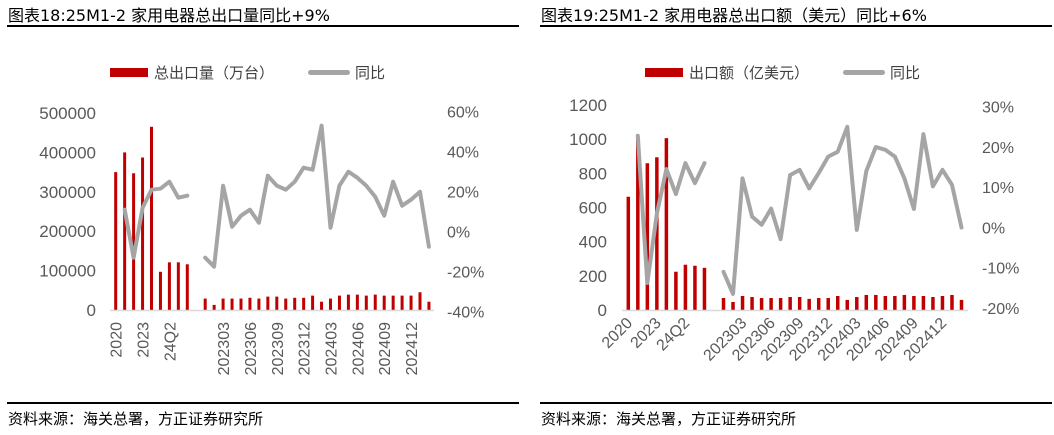 The height and width of the screenshot is (435, 1054). I want to click on x-tick-label: 202412, so click(412, 348).